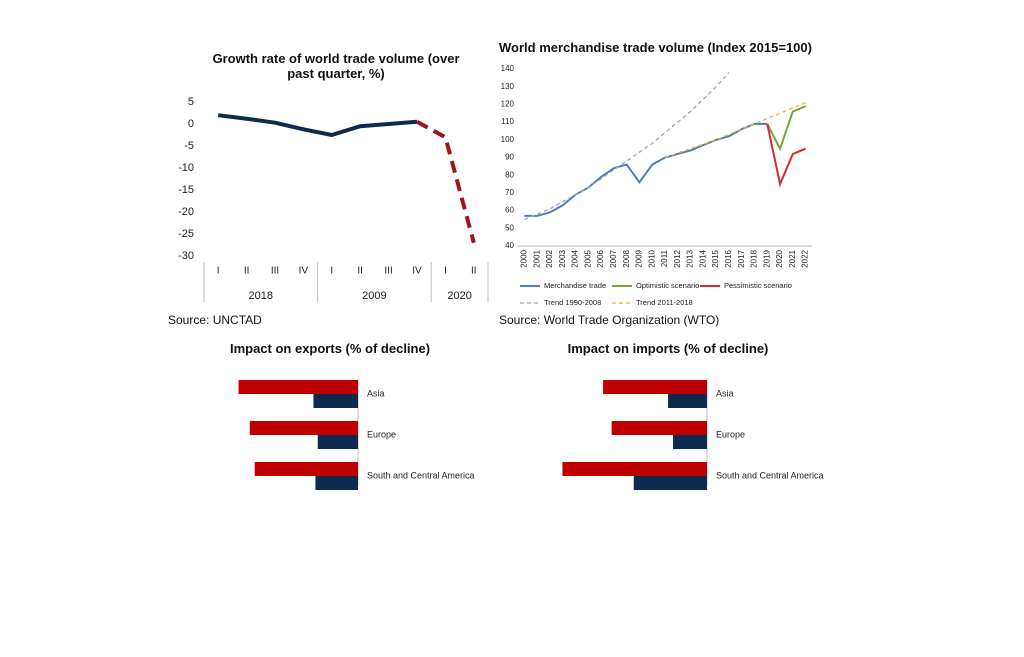  What do you see at coordinates (191, 124) in the screenshot?
I see `y-tick-label: 0` at bounding box center [191, 124].